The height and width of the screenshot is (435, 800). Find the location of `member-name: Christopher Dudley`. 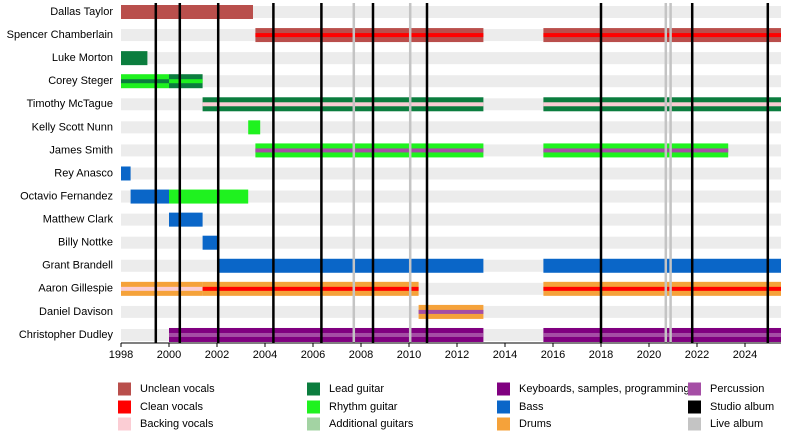

member-name: Christopher Dudley is located at coordinates (66, 335).